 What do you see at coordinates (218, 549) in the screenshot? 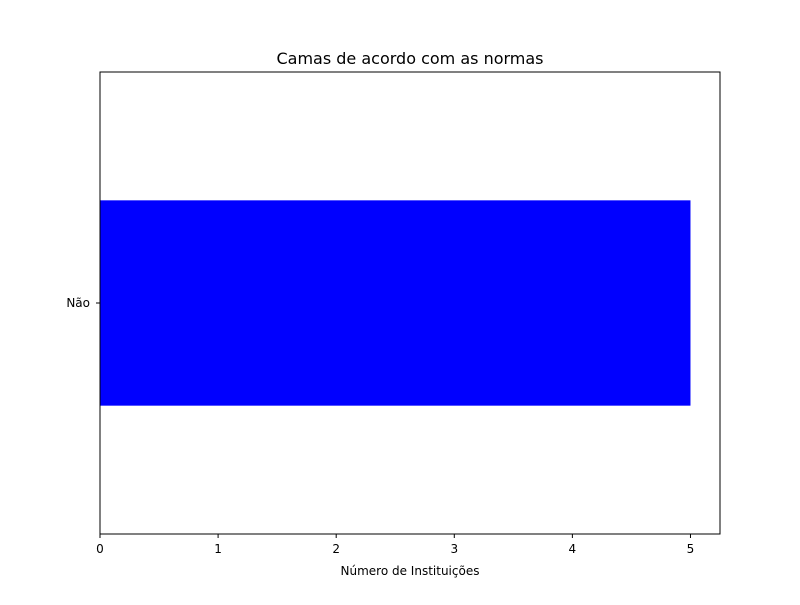
I see `x-tick-label: 1` at bounding box center [218, 549].